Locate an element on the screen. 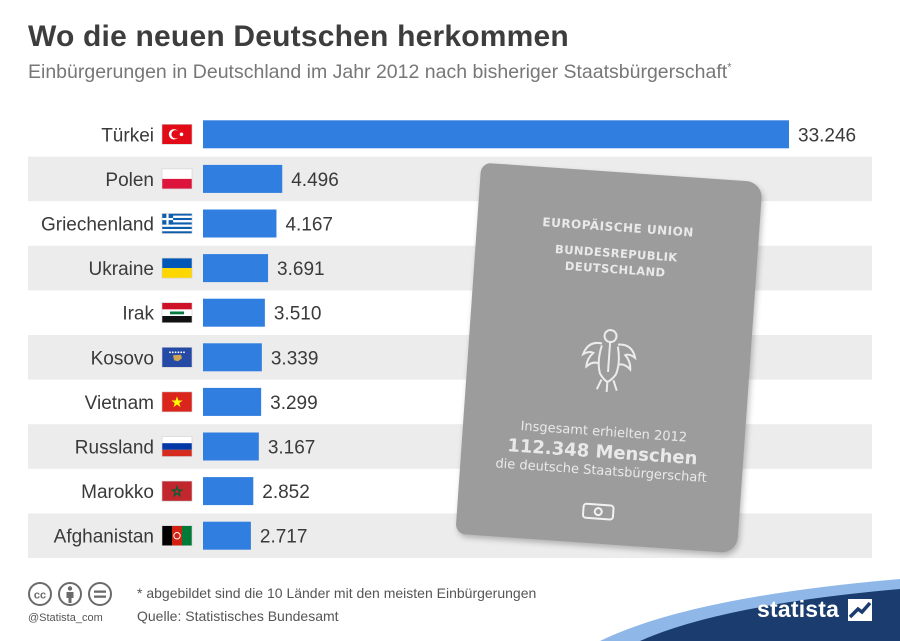 This screenshot has height=641, width=900. flag-marokko-icon is located at coordinates (177, 491).